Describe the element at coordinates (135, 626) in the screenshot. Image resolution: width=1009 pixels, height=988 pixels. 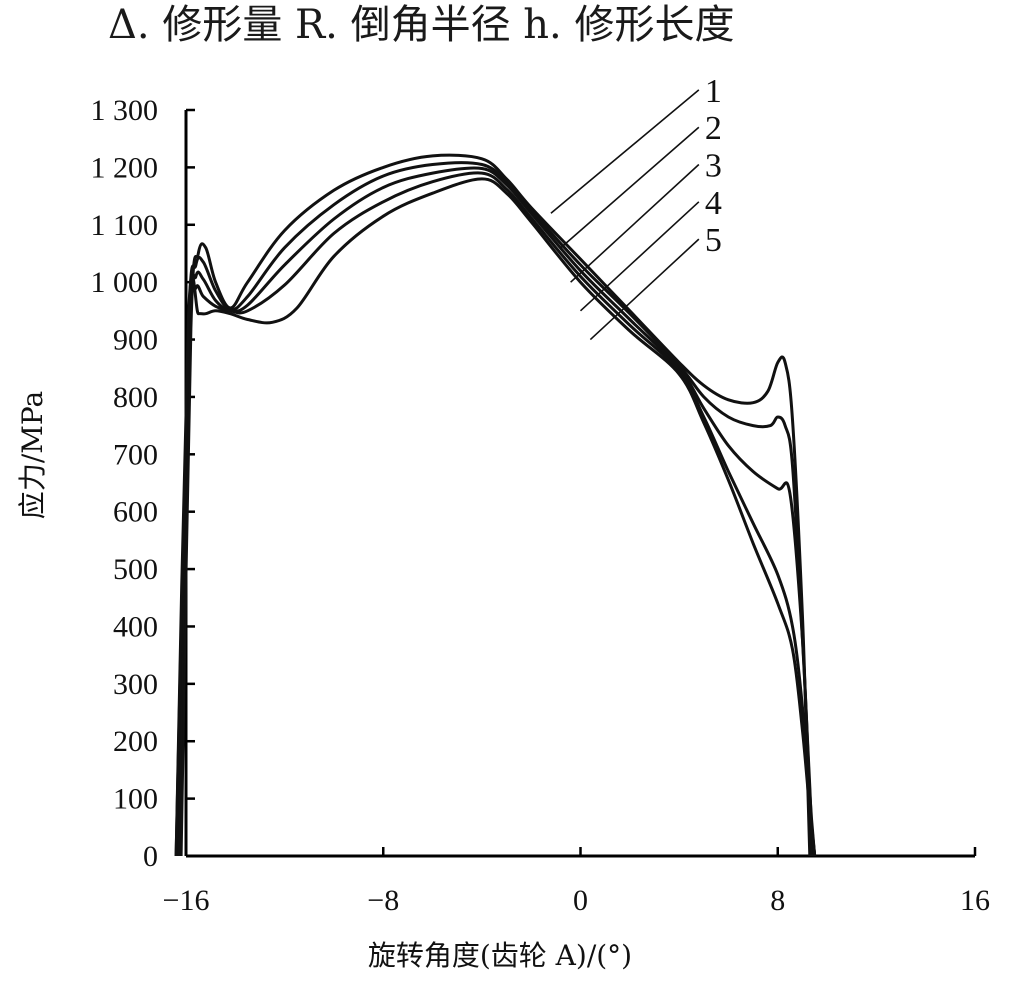
I see `y-tick-label: 400` at that location.